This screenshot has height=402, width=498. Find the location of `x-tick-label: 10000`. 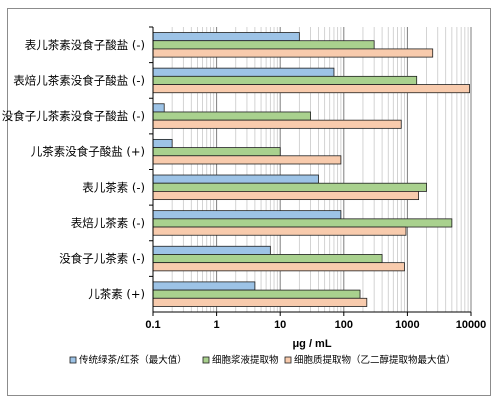

x-tick-label: 10000 is located at coordinates (471, 325).